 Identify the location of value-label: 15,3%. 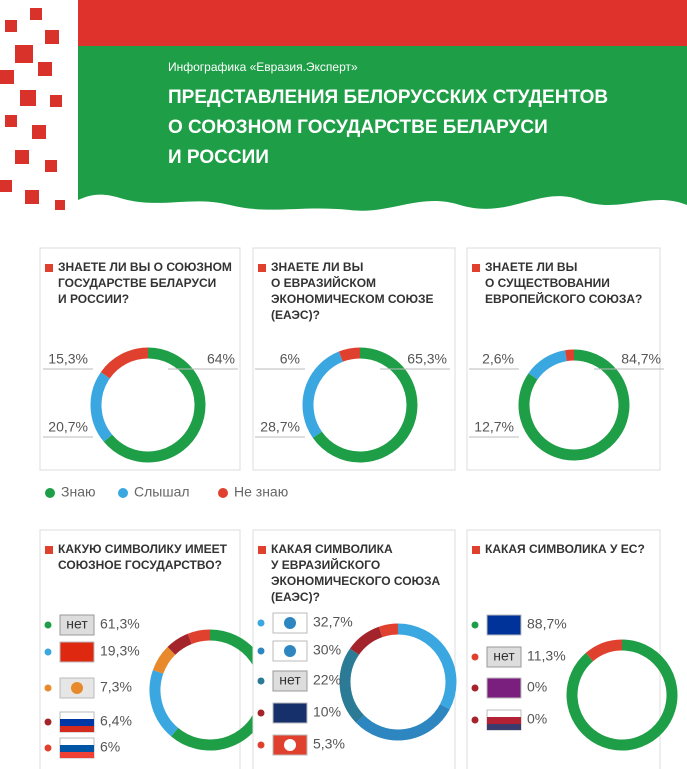
(68, 359).